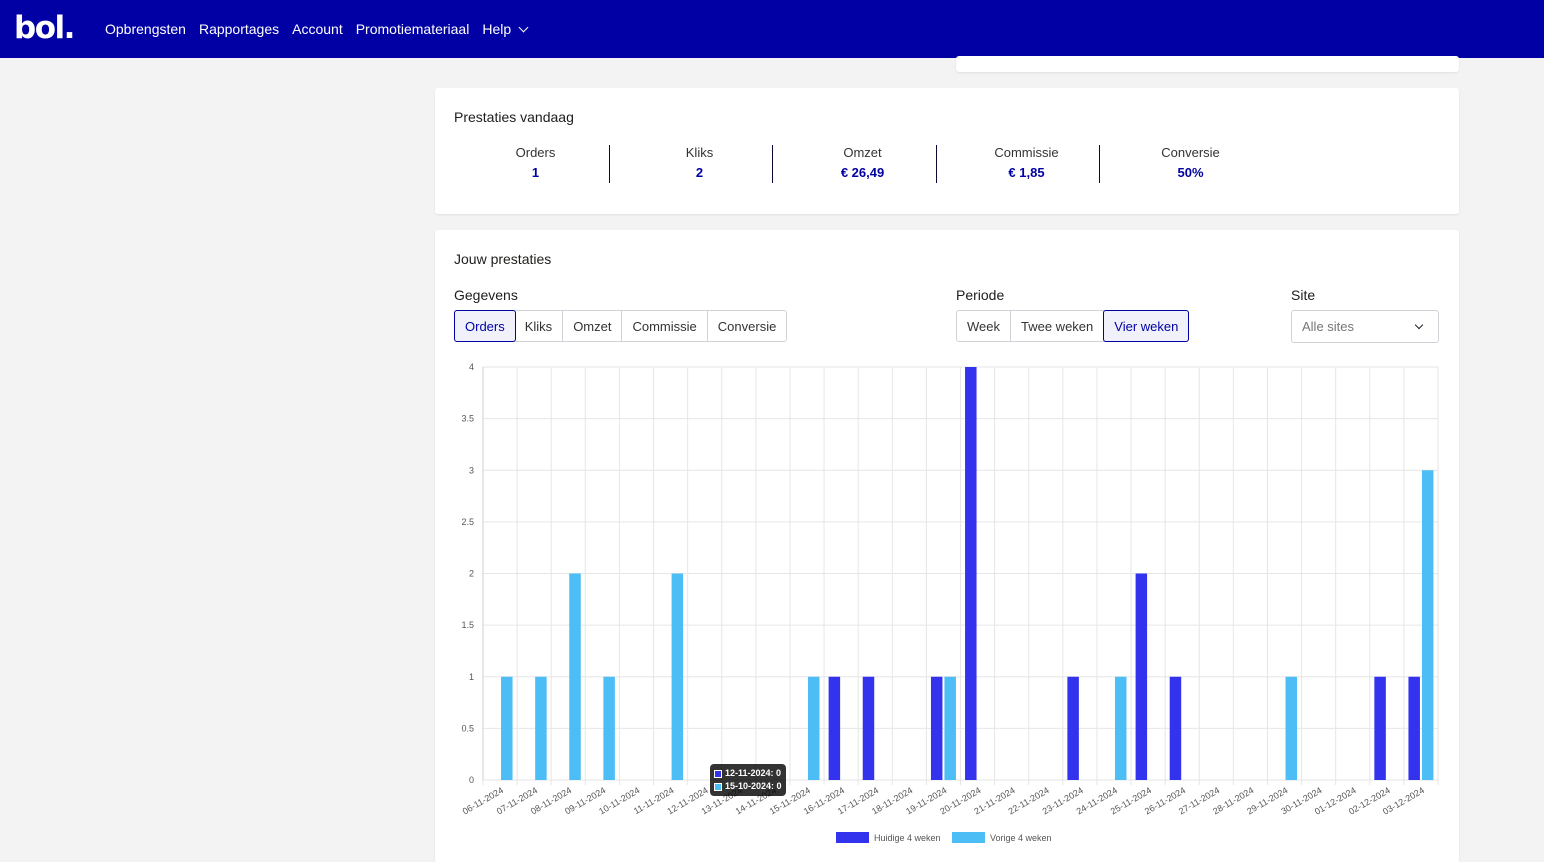 The image size is (1544, 862). What do you see at coordinates (539, 326) in the screenshot?
I see `data-option-kliks: Kliks` at bounding box center [539, 326].